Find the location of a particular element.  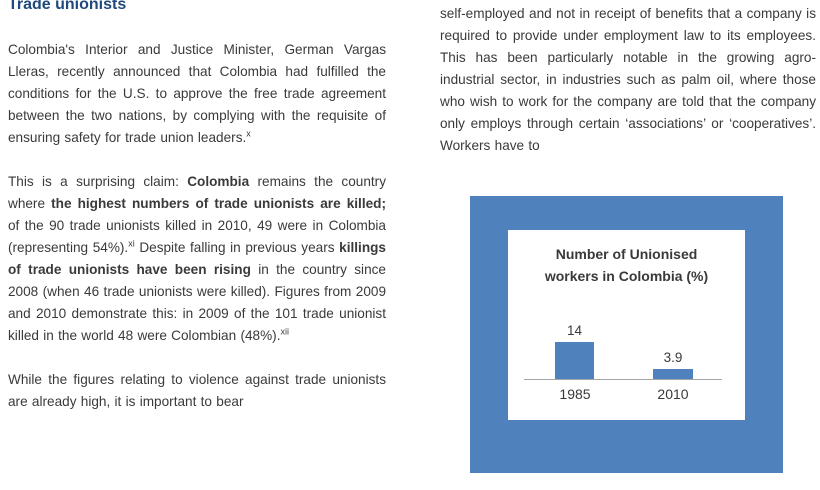

bar-group-1985: 14 is located at coordinates (574, 351).